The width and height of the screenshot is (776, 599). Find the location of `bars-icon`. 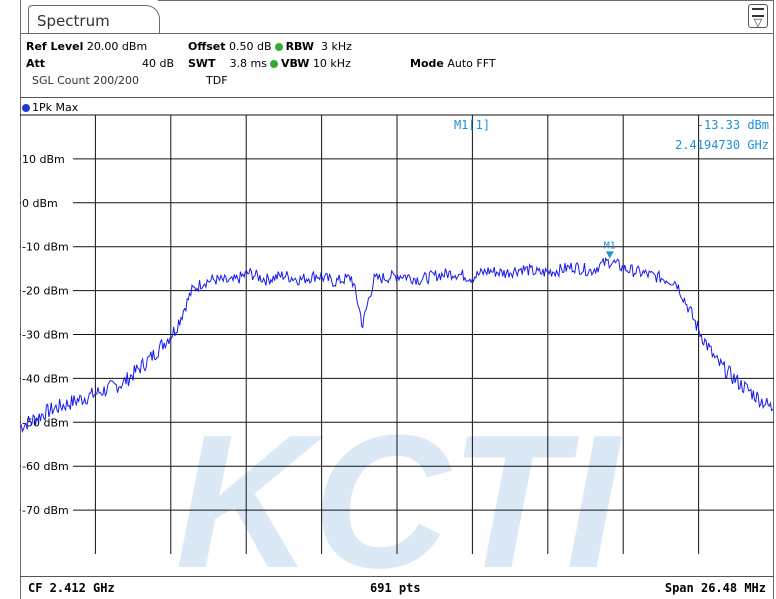

bars-icon is located at coordinates (758, 12).